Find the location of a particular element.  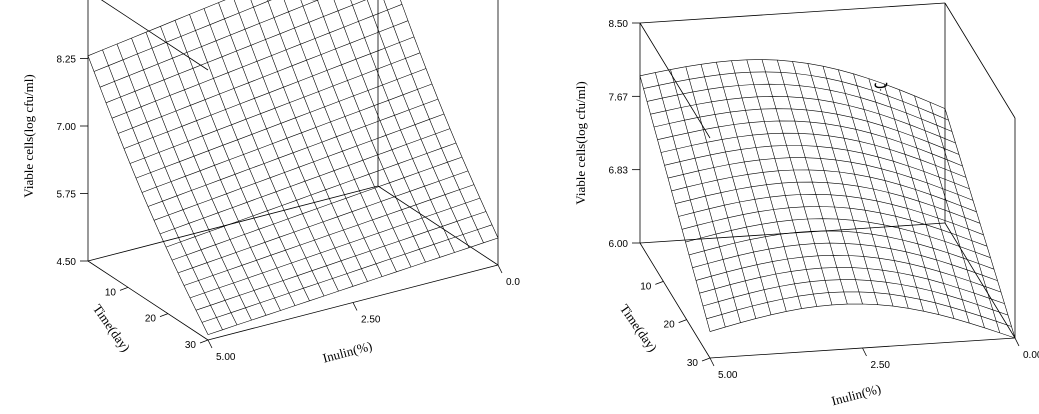

panel-label: ب is located at coordinates (880, 83).